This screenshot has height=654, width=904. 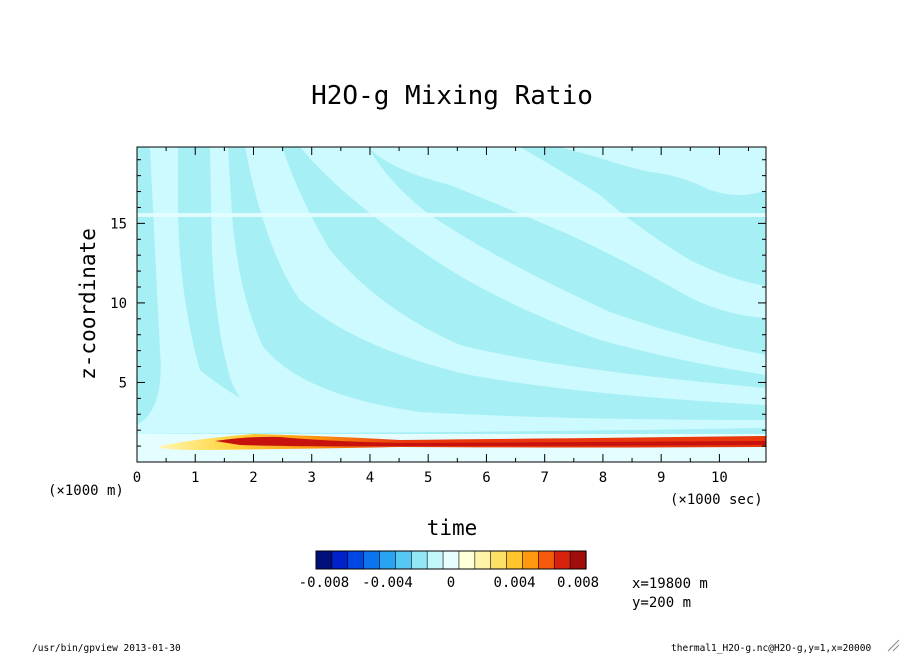 I want to click on colorbar-frame, so click(x=451, y=560).